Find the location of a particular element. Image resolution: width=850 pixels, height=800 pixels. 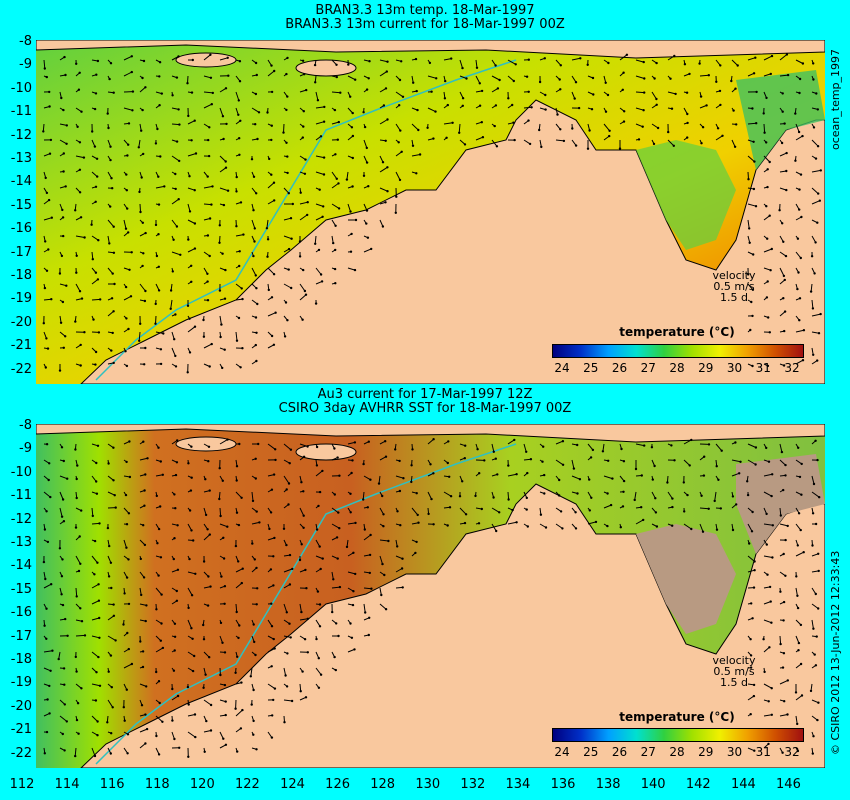

top-lat-tick: -19 is located at coordinates (21, 299).